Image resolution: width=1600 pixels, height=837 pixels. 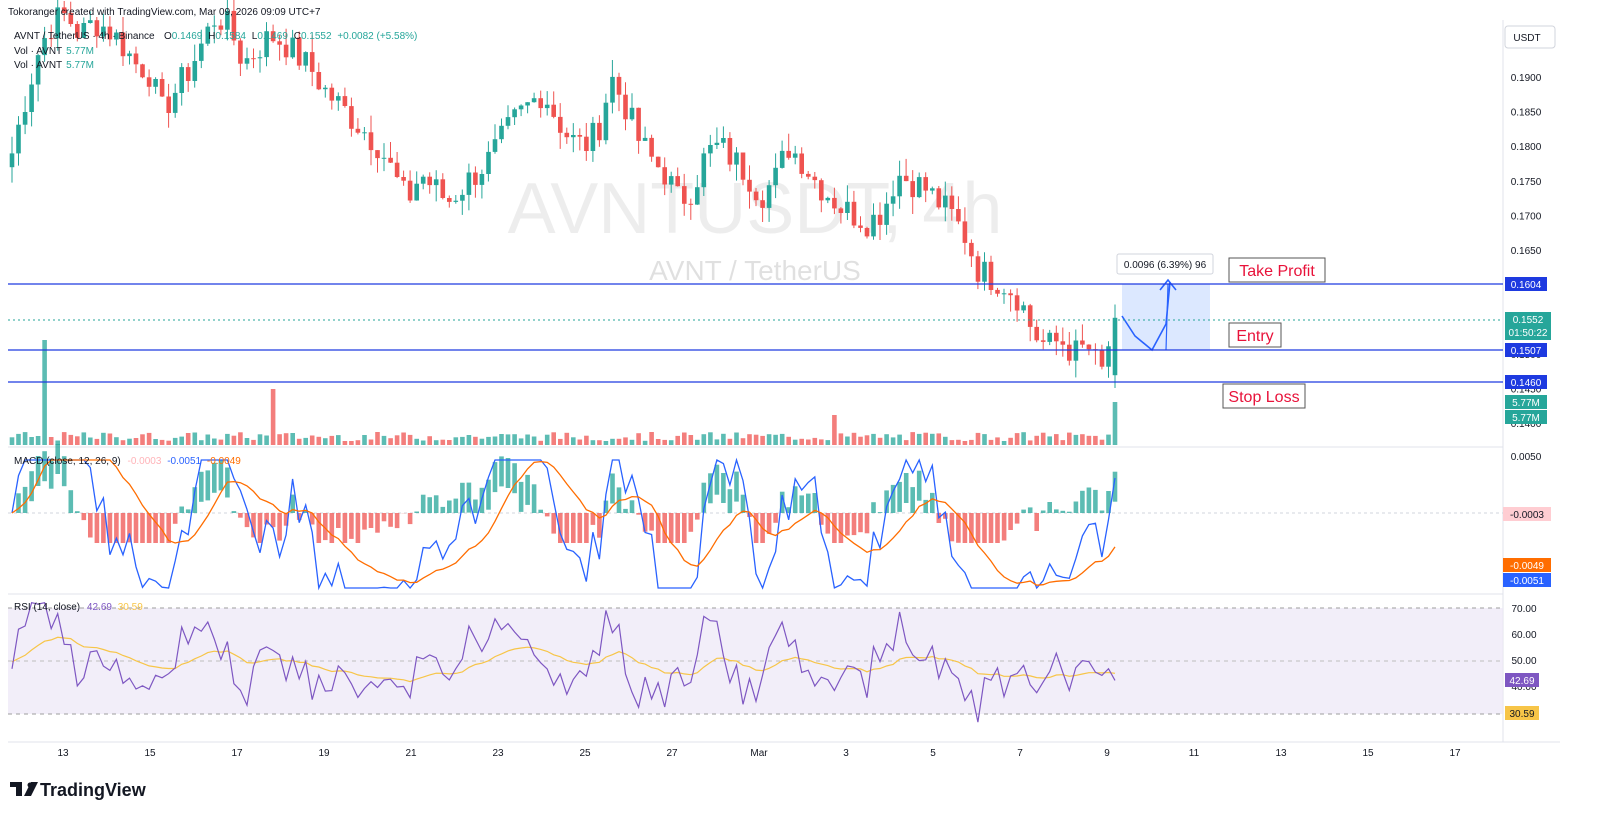 I want to click on rsi-tick-60: 60.00, so click(x=1523, y=635).